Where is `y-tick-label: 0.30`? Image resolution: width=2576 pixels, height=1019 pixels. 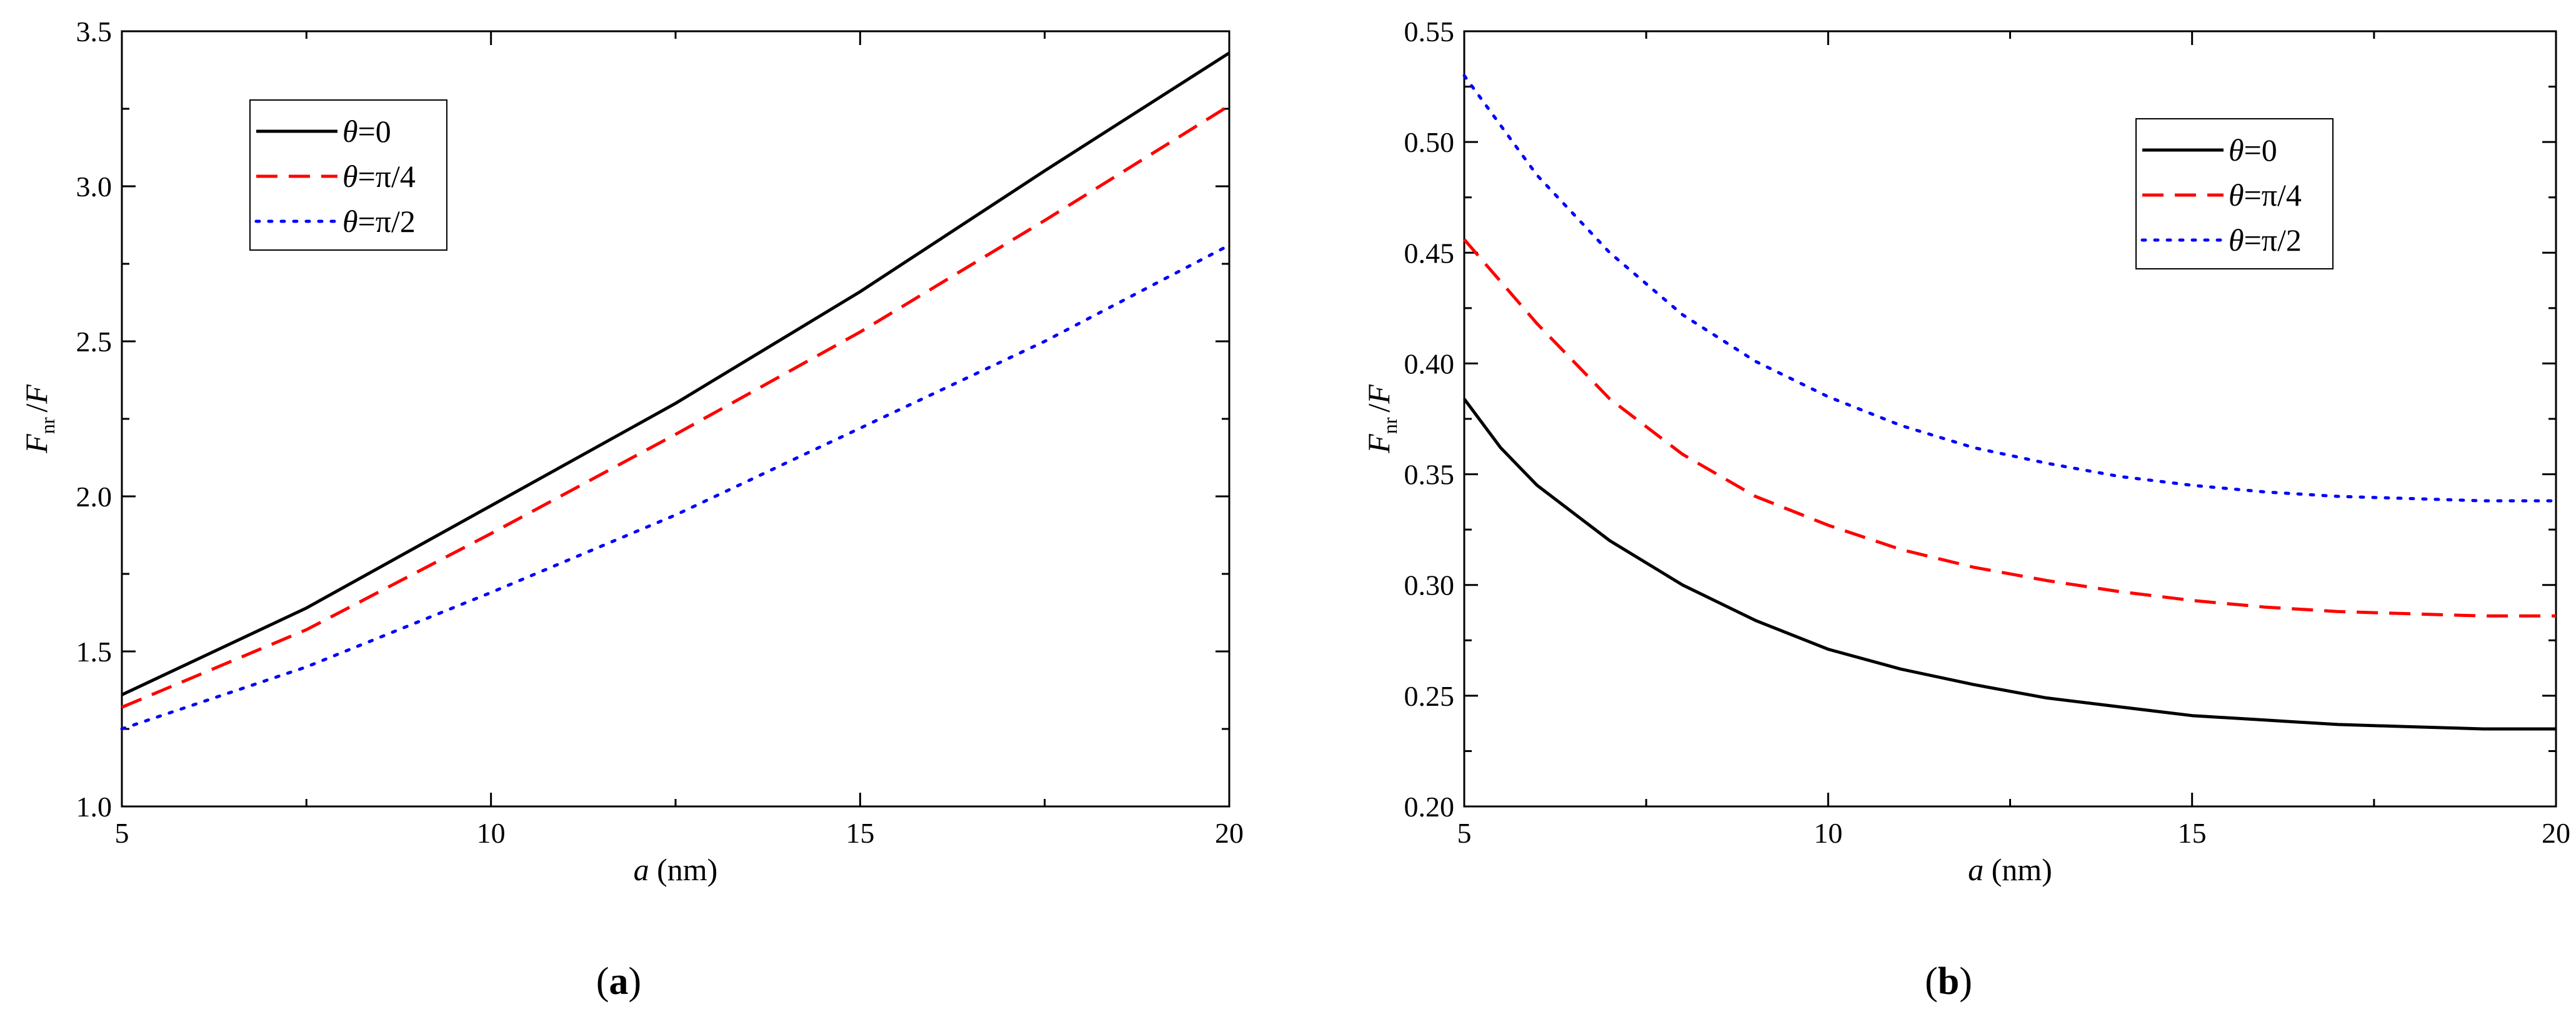 y-tick-label: 0.30 is located at coordinates (1429, 586).